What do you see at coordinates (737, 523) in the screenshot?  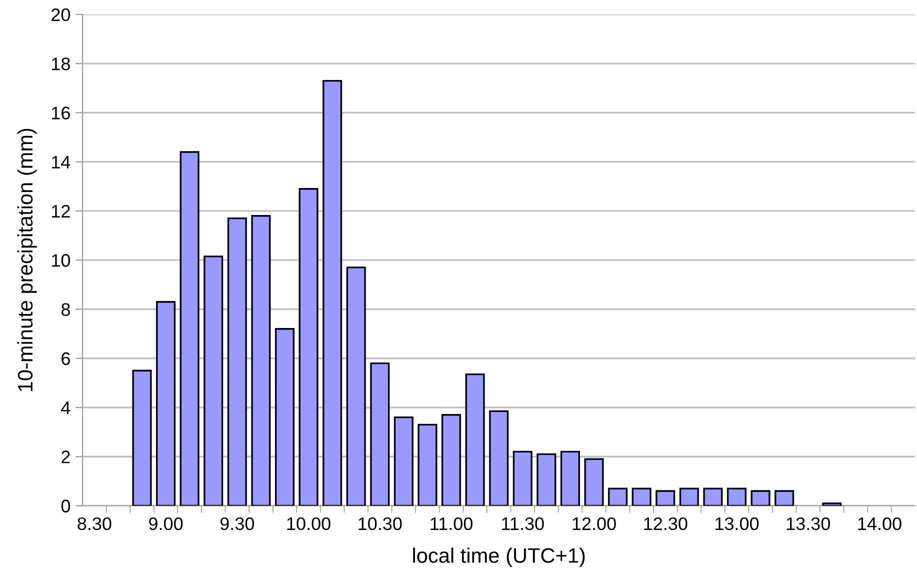 I see `x-tick-label: 13.00` at bounding box center [737, 523].